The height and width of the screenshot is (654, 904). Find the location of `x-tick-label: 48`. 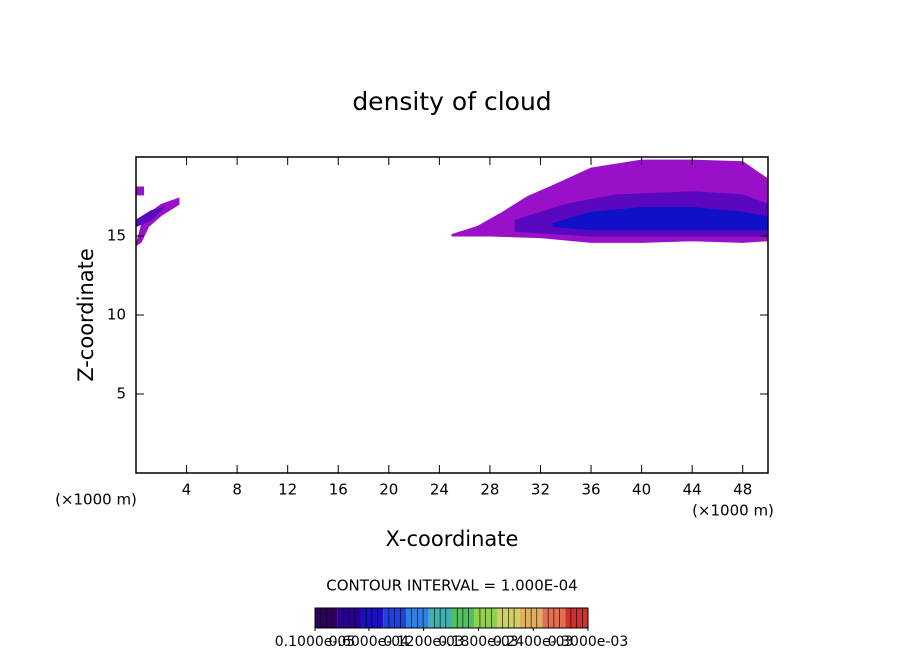

x-tick-label: 48 is located at coordinates (742, 490).